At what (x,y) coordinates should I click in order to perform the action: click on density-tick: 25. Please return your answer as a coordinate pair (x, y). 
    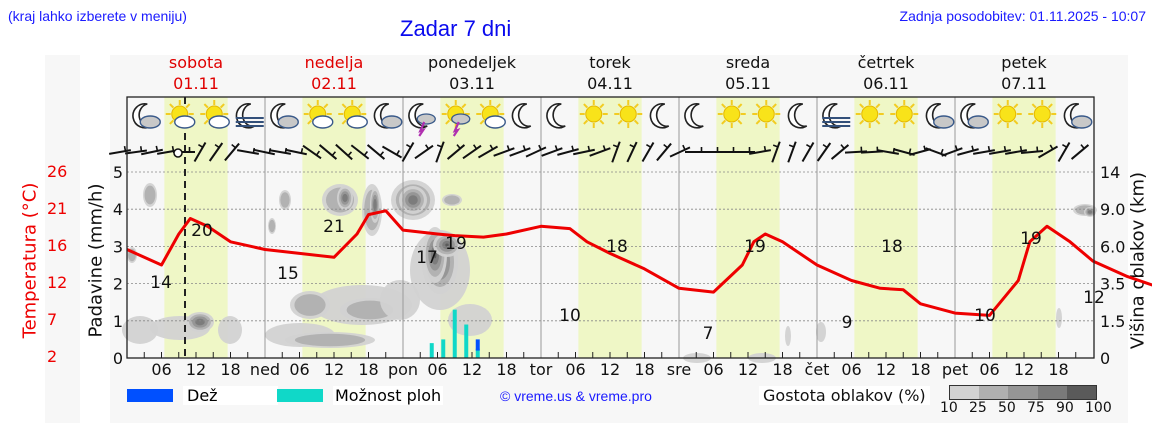
    Looking at the image, I should click on (978, 408).